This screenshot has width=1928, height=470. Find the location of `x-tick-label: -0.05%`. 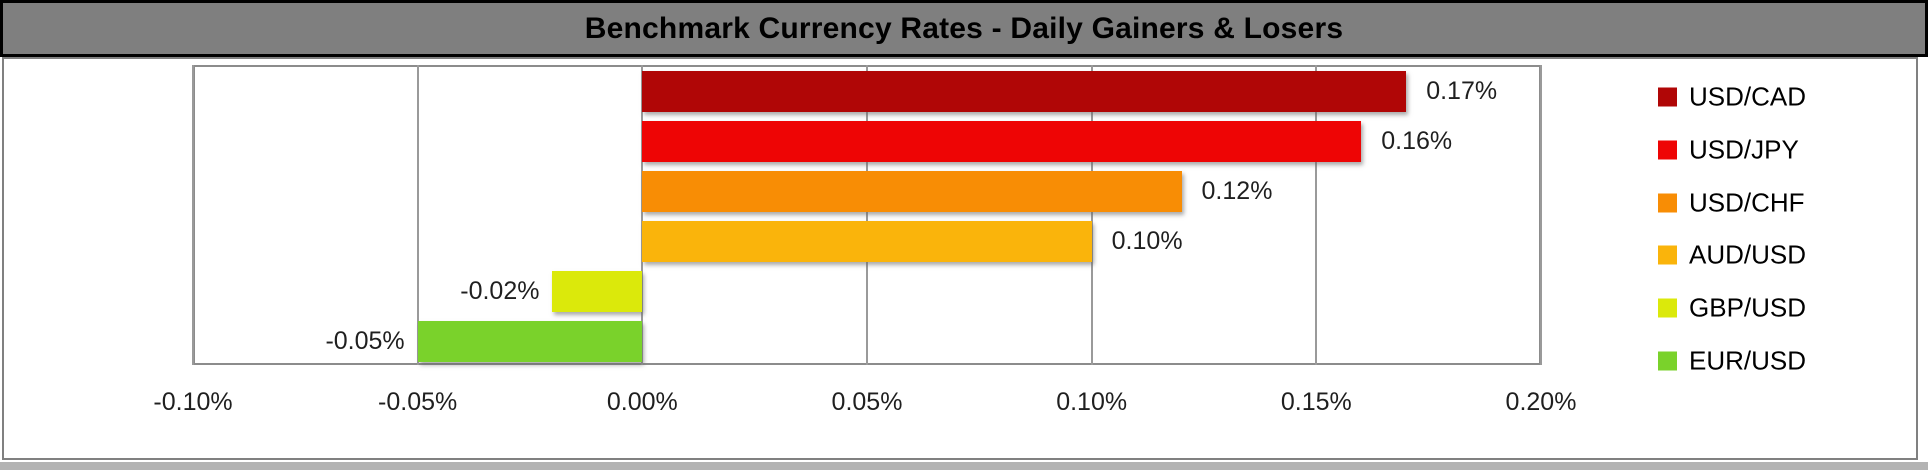

x-tick-label: -0.05% is located at coordinates (418, 402).